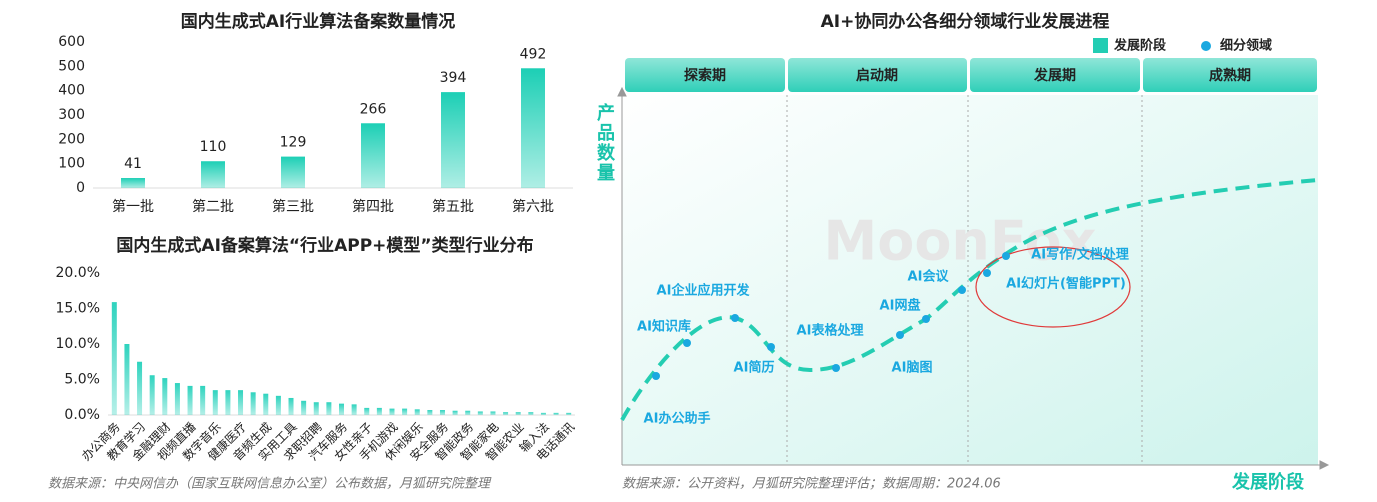 The width and height of the screenshot is (1377, 502). Describe the element at coordinates (293, 206) in the screenshot. I see `x-tick-label: 第三批` at that location.